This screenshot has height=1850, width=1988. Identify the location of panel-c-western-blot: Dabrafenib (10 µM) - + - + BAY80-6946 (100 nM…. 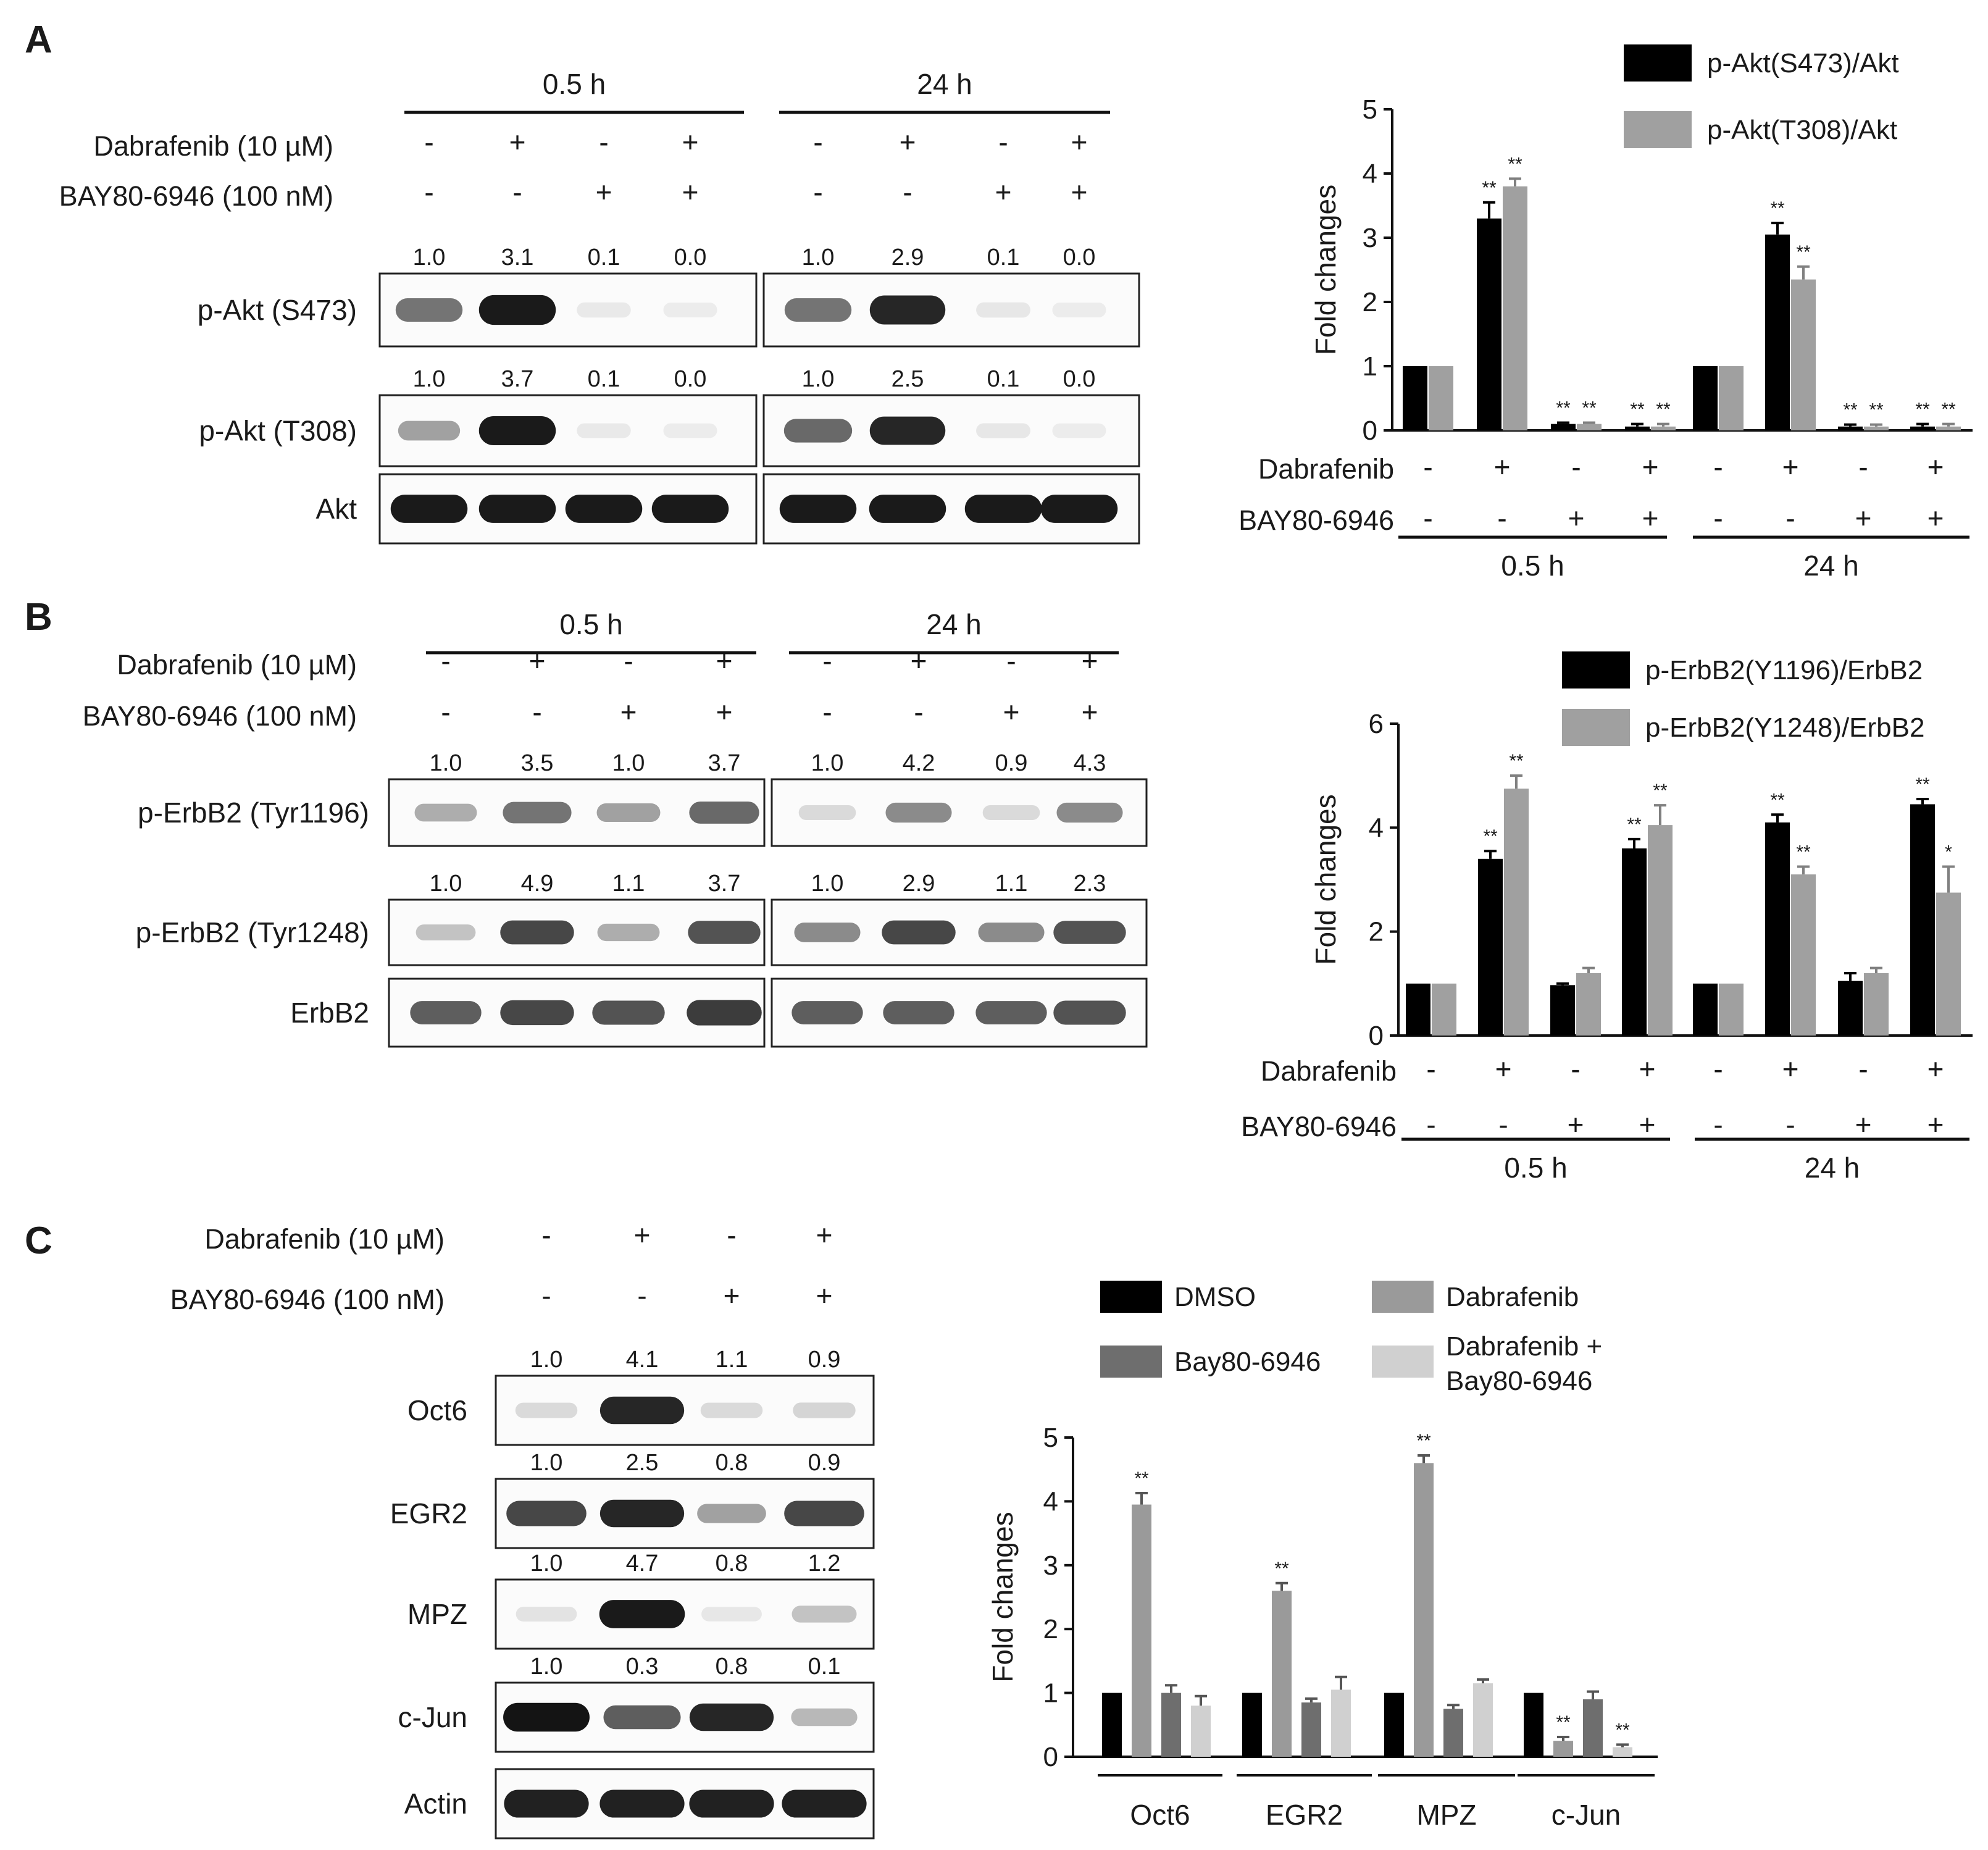
(522, 1529).